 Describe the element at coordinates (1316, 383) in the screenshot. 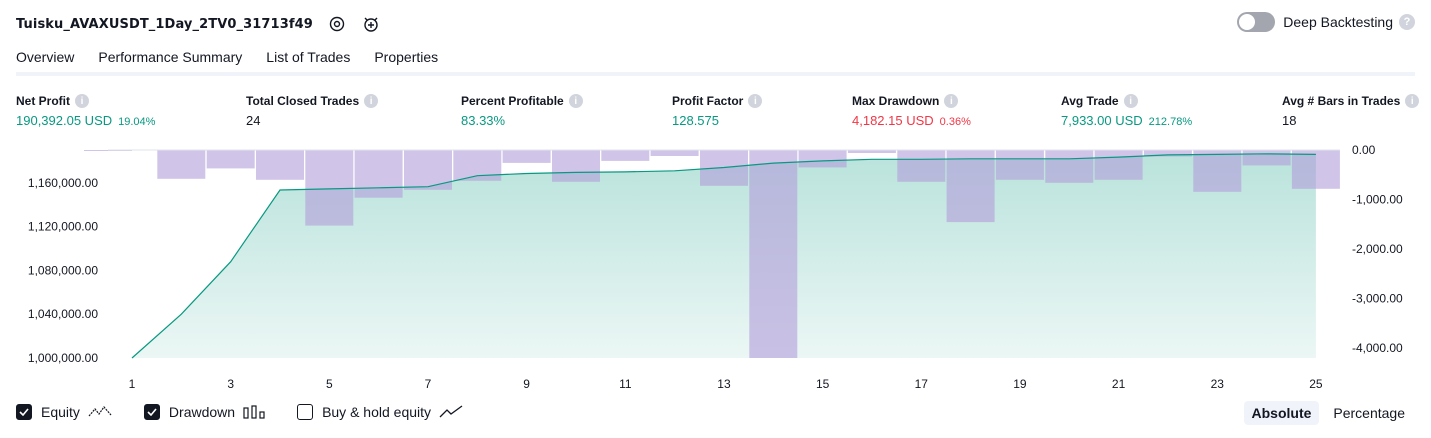

I see `x-axis-tick-label: 25` at that location.